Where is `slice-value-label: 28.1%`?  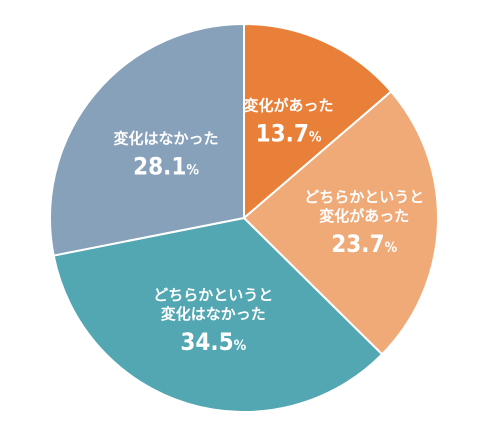 slice-value-label: 28.1% is located at coordinates (166, 166).